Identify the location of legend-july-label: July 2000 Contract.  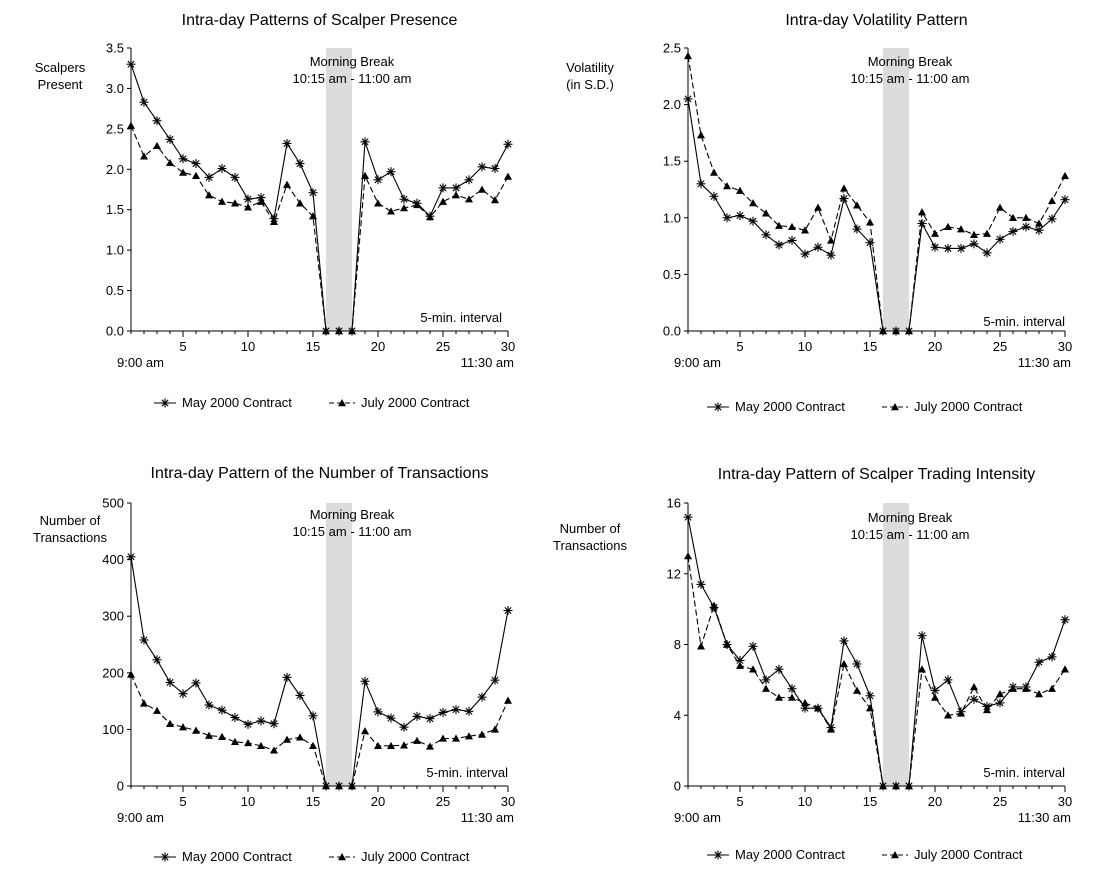
(415, 856).